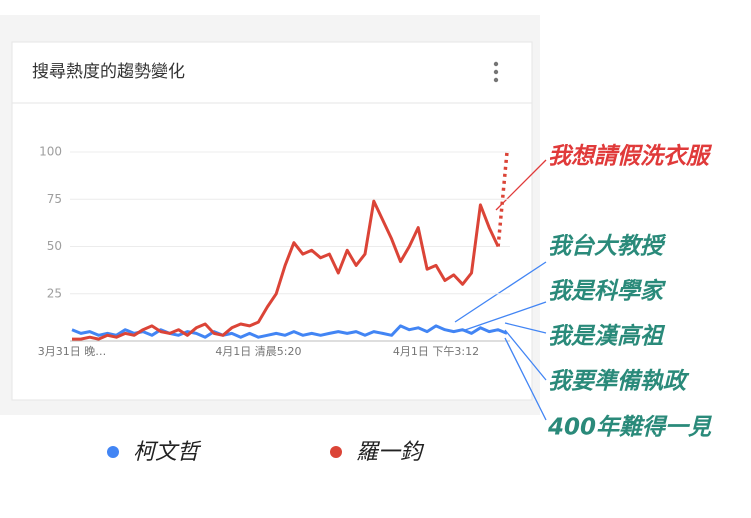  What do you see at coordinates (390, 452) in the screenshot?
I see `legend-label: 羅一鈞` at bounding box center [390, 452].